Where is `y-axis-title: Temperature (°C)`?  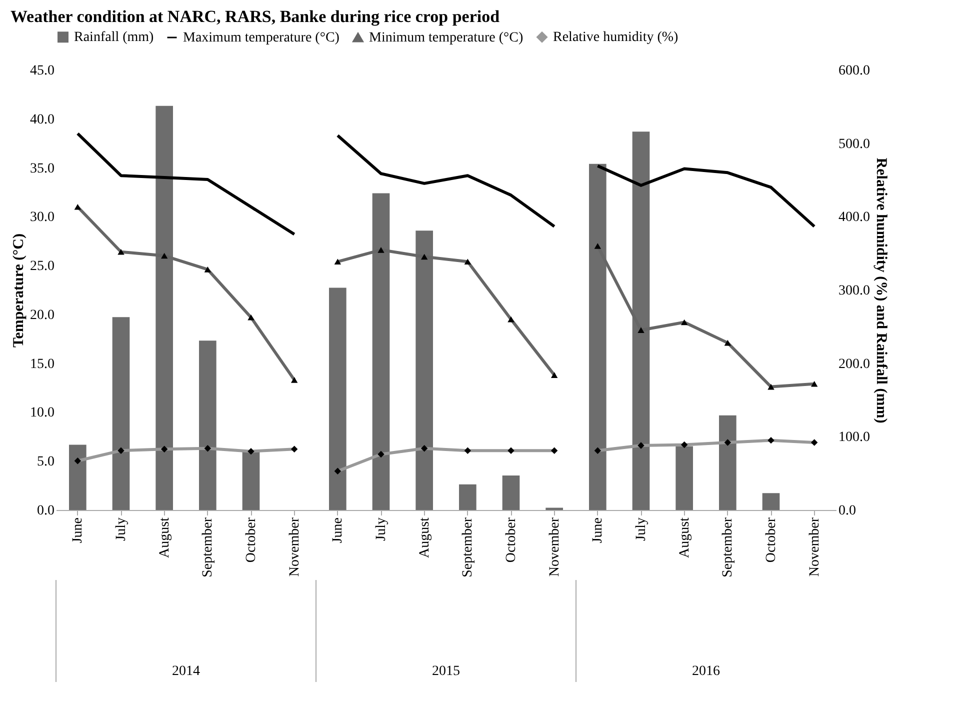 y-axis-title: Temperature (°C) is located at coordinates (19, 291).